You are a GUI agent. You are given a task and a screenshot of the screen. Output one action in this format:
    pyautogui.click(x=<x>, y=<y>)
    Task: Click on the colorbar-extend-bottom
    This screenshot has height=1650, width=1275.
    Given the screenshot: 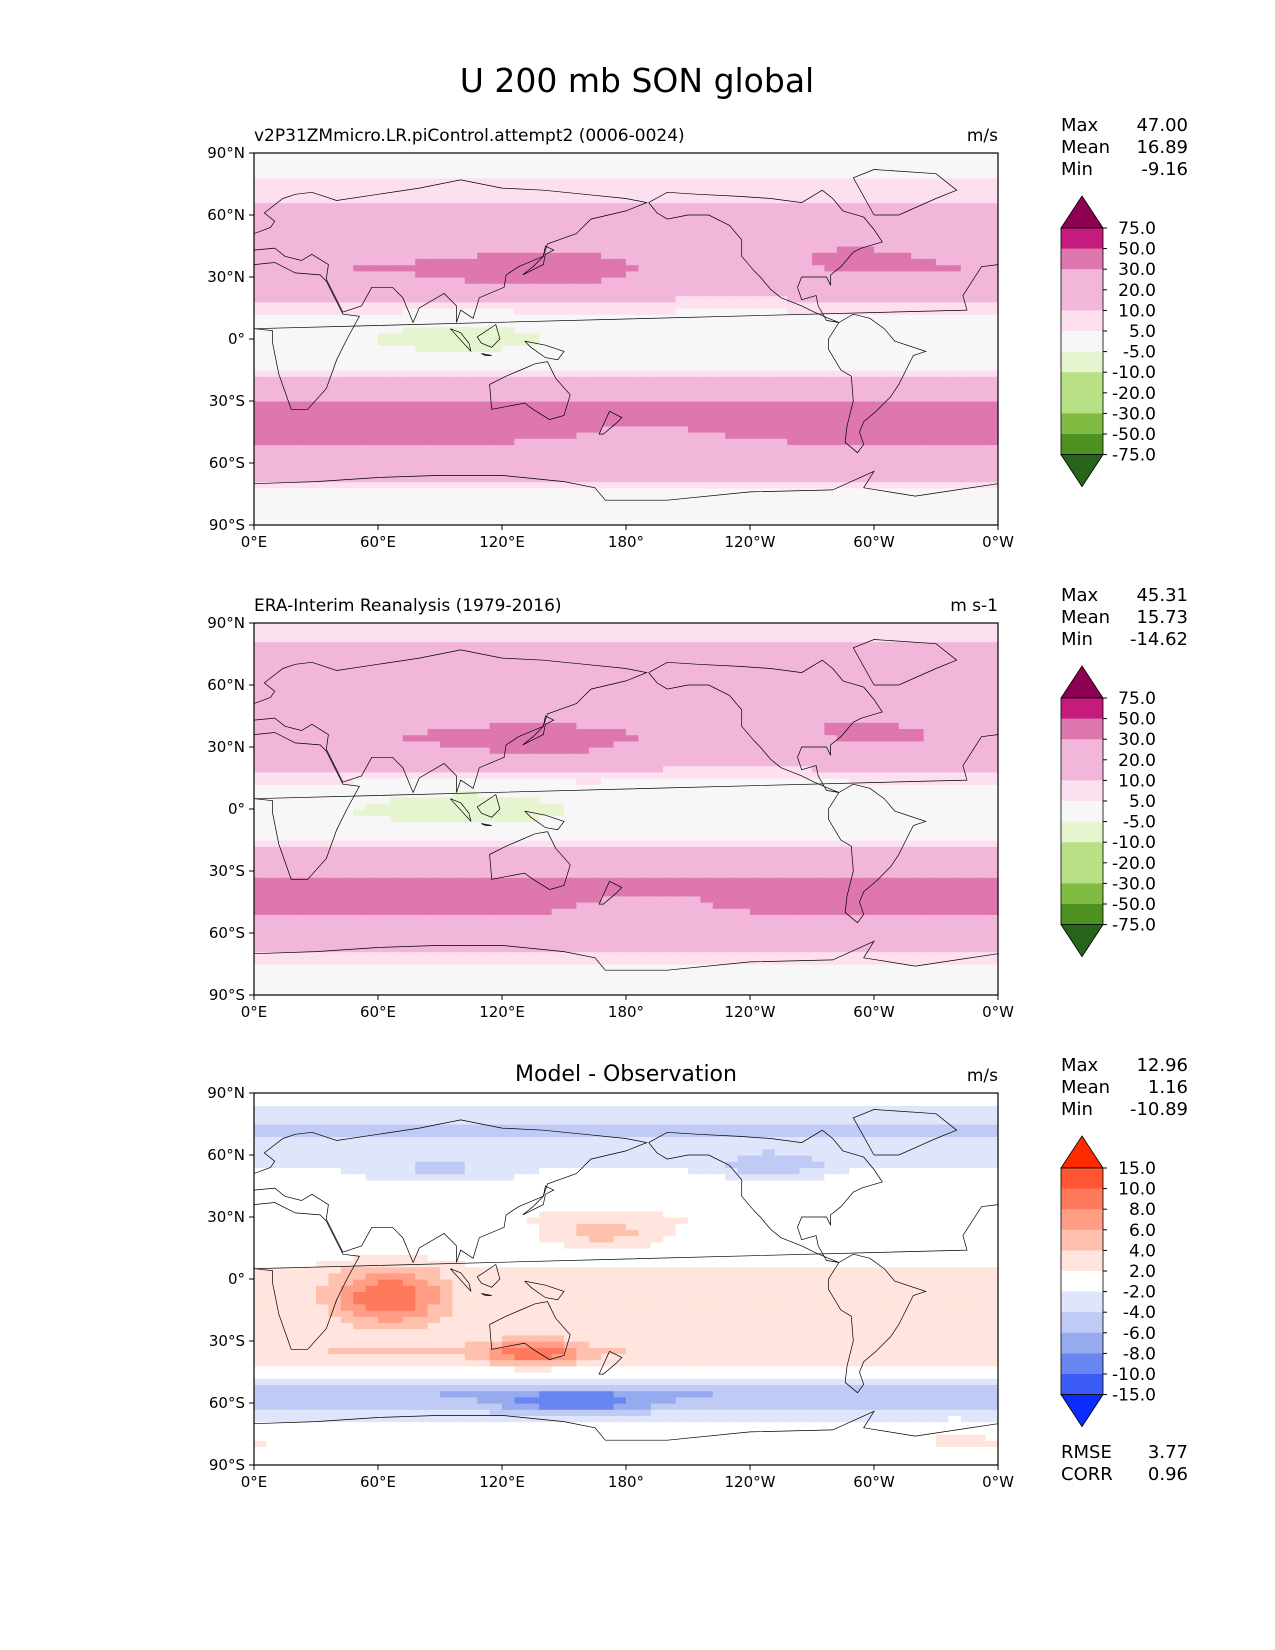 What is the action you would take?
    pyautogui.click(x=1082, y=471)
    